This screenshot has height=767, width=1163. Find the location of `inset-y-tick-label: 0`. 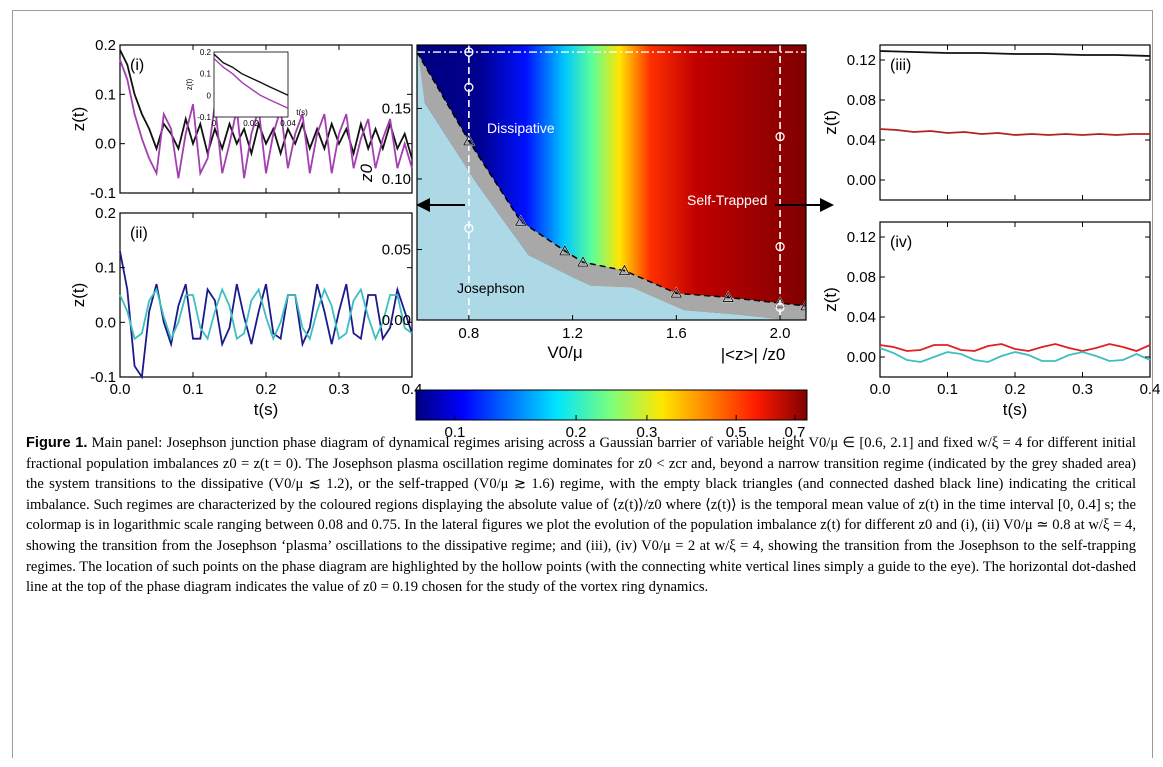

inset-y-tick-label: 0 is located at coordinates (209, 95).